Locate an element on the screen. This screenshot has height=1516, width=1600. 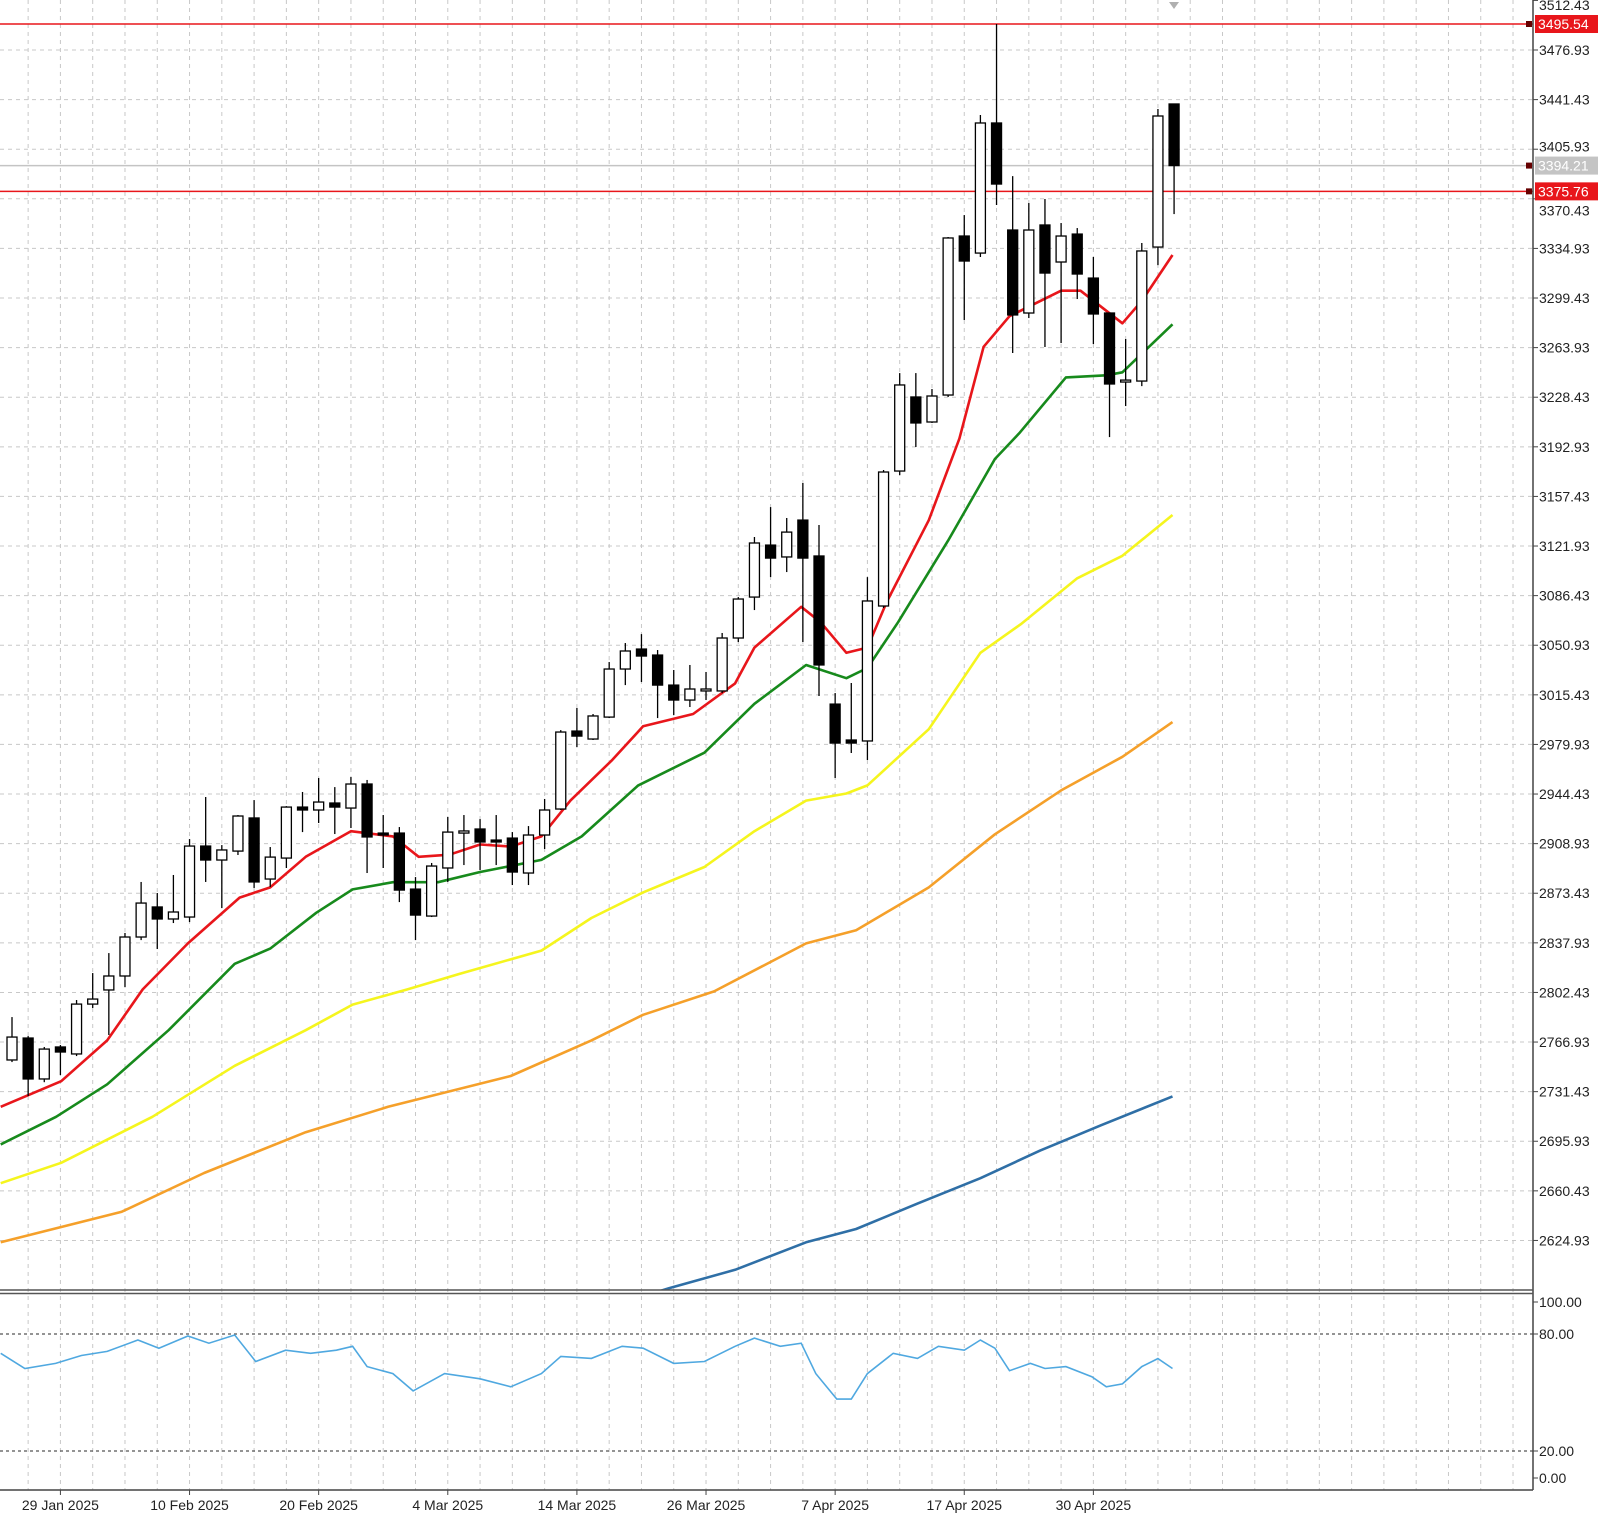
rsi-tick-label: 0.00 is located at coordinates (1552, 1478).